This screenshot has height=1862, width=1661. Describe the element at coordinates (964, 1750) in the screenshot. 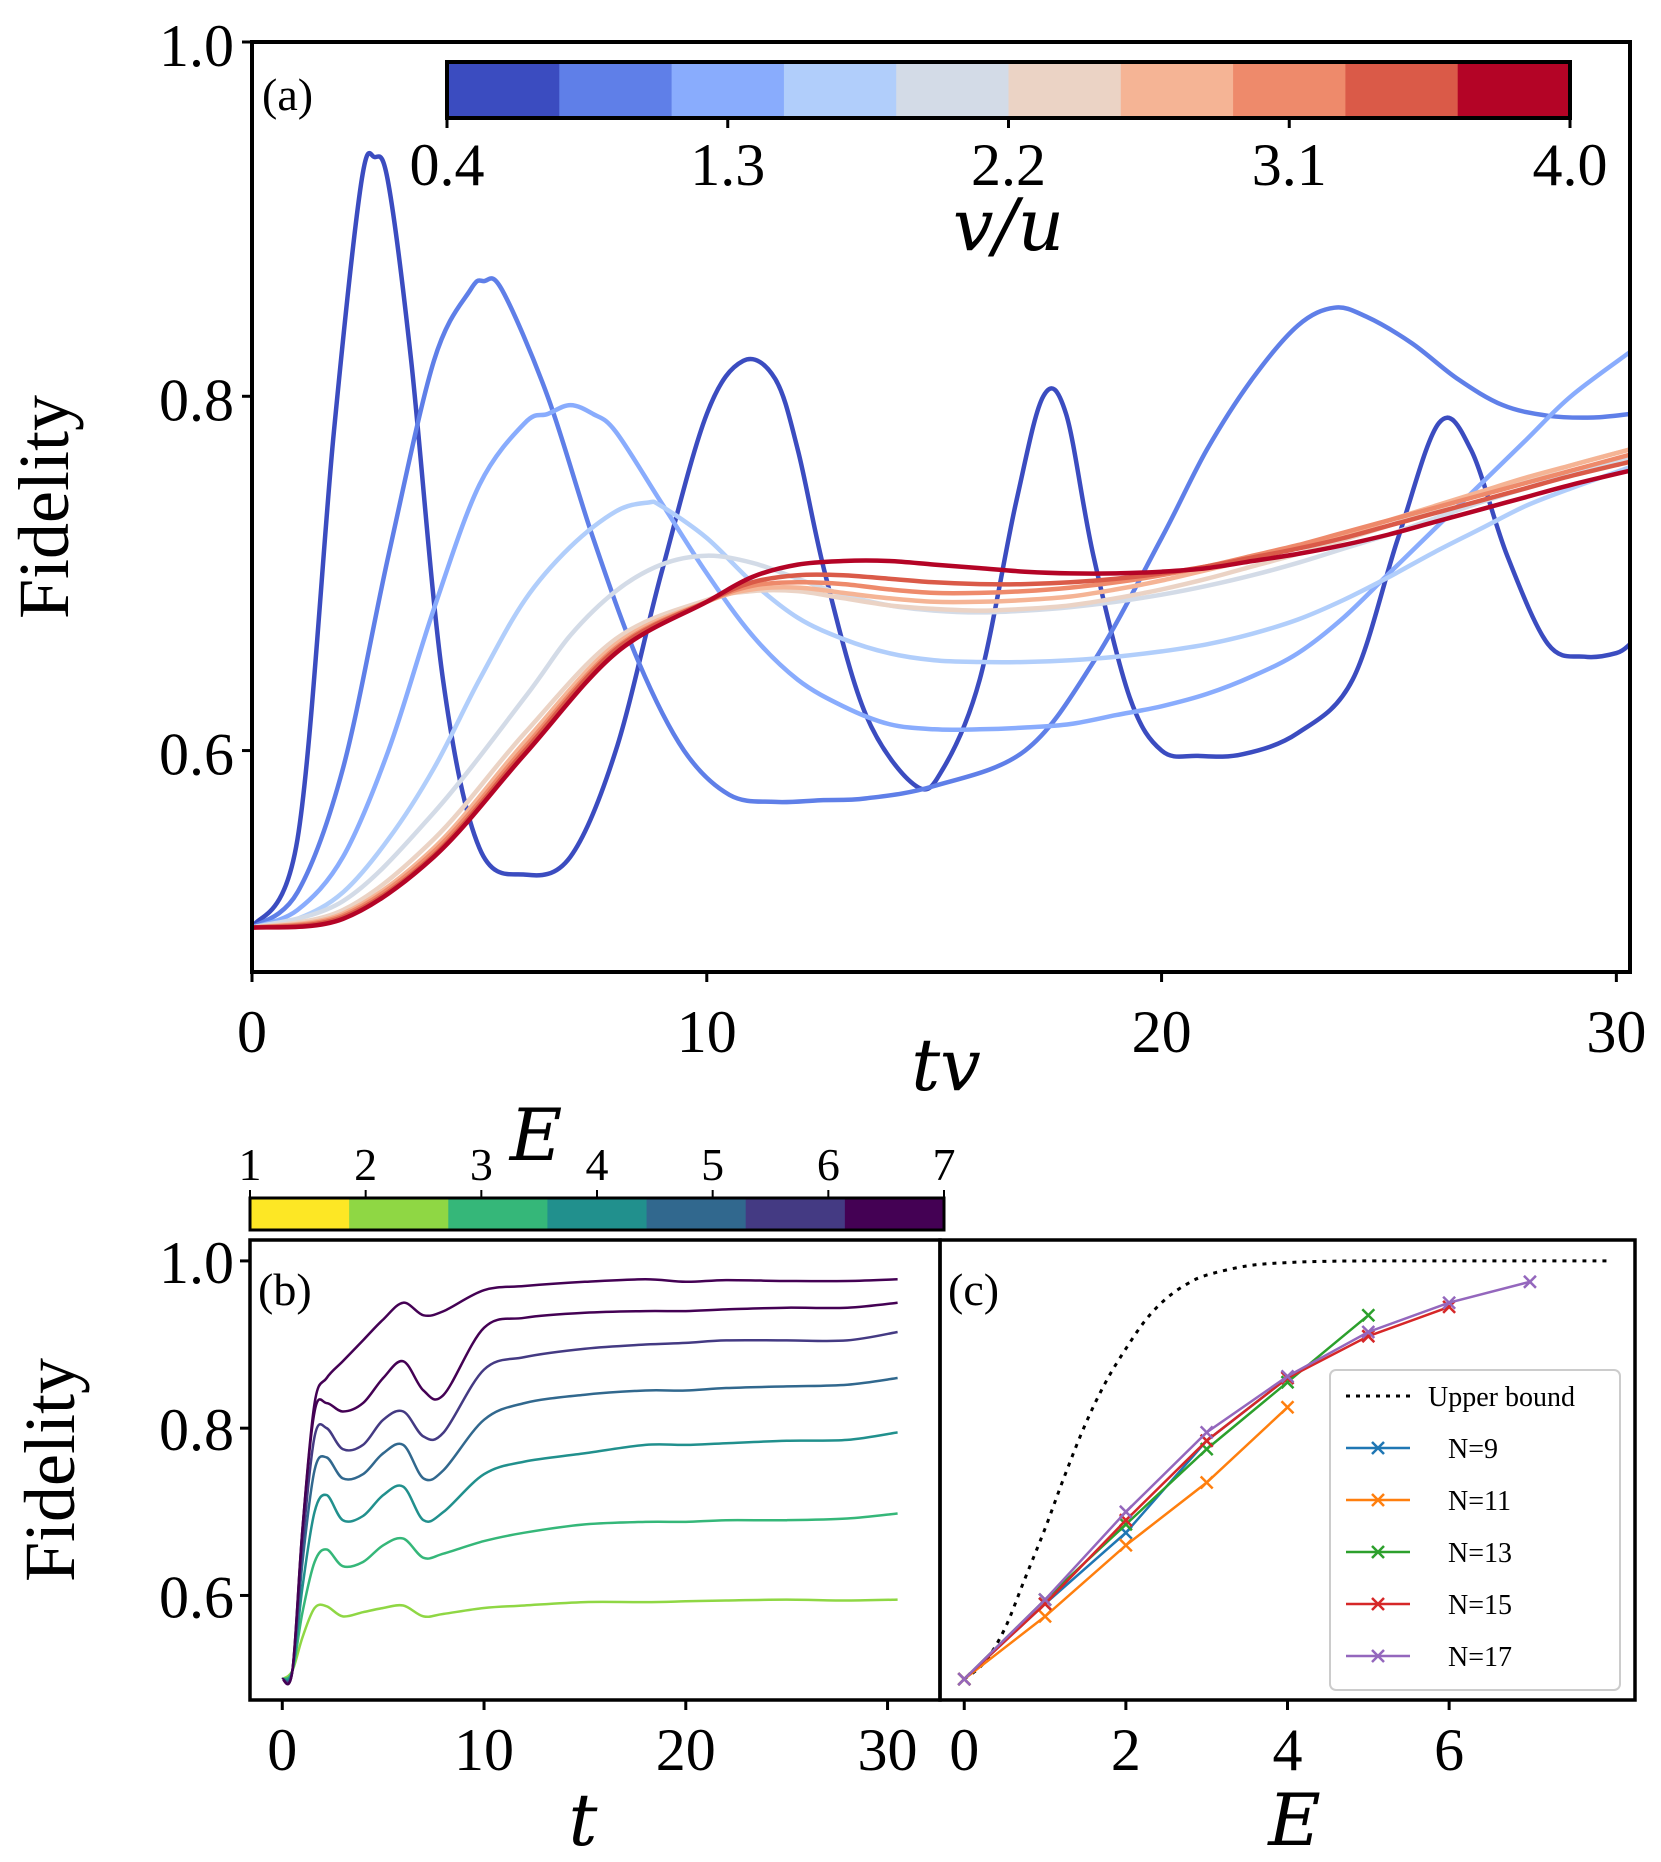

I see `x-tick-label-c-0: 0` at that location.